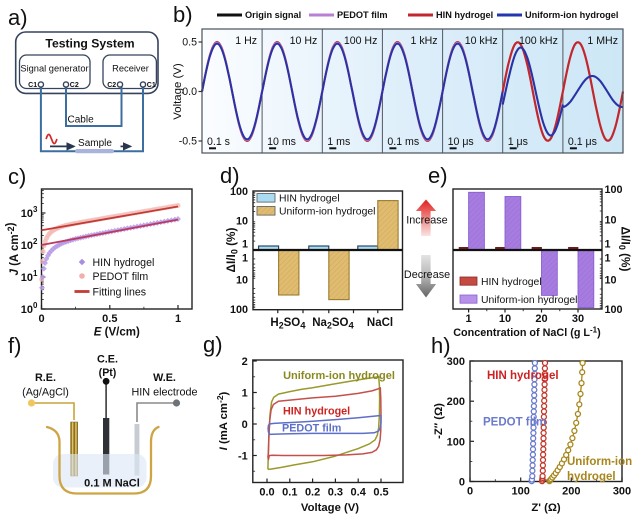  Describe the element at coordinates (359, 493) in the screenshot. I see `svg-text: 0.4` at that location.